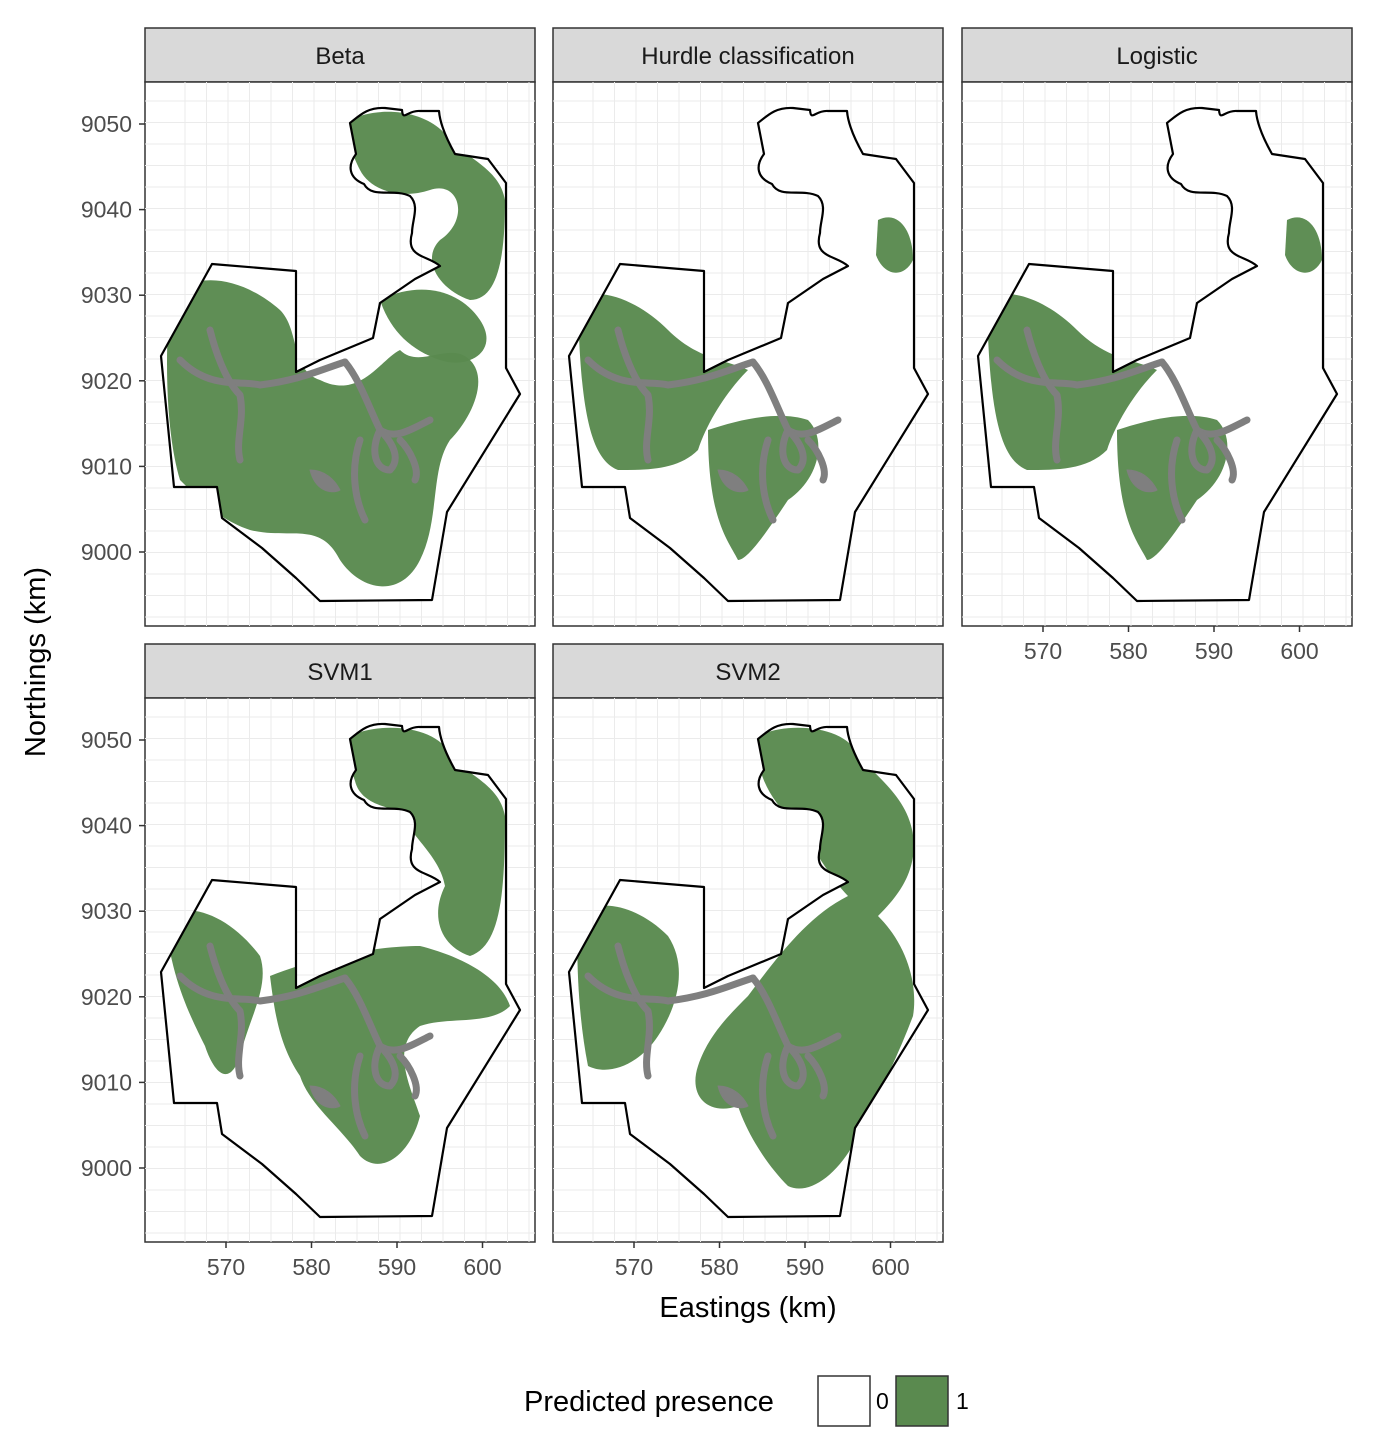  I want to click on panel-1: Hurdle classification, so click(748, 327).